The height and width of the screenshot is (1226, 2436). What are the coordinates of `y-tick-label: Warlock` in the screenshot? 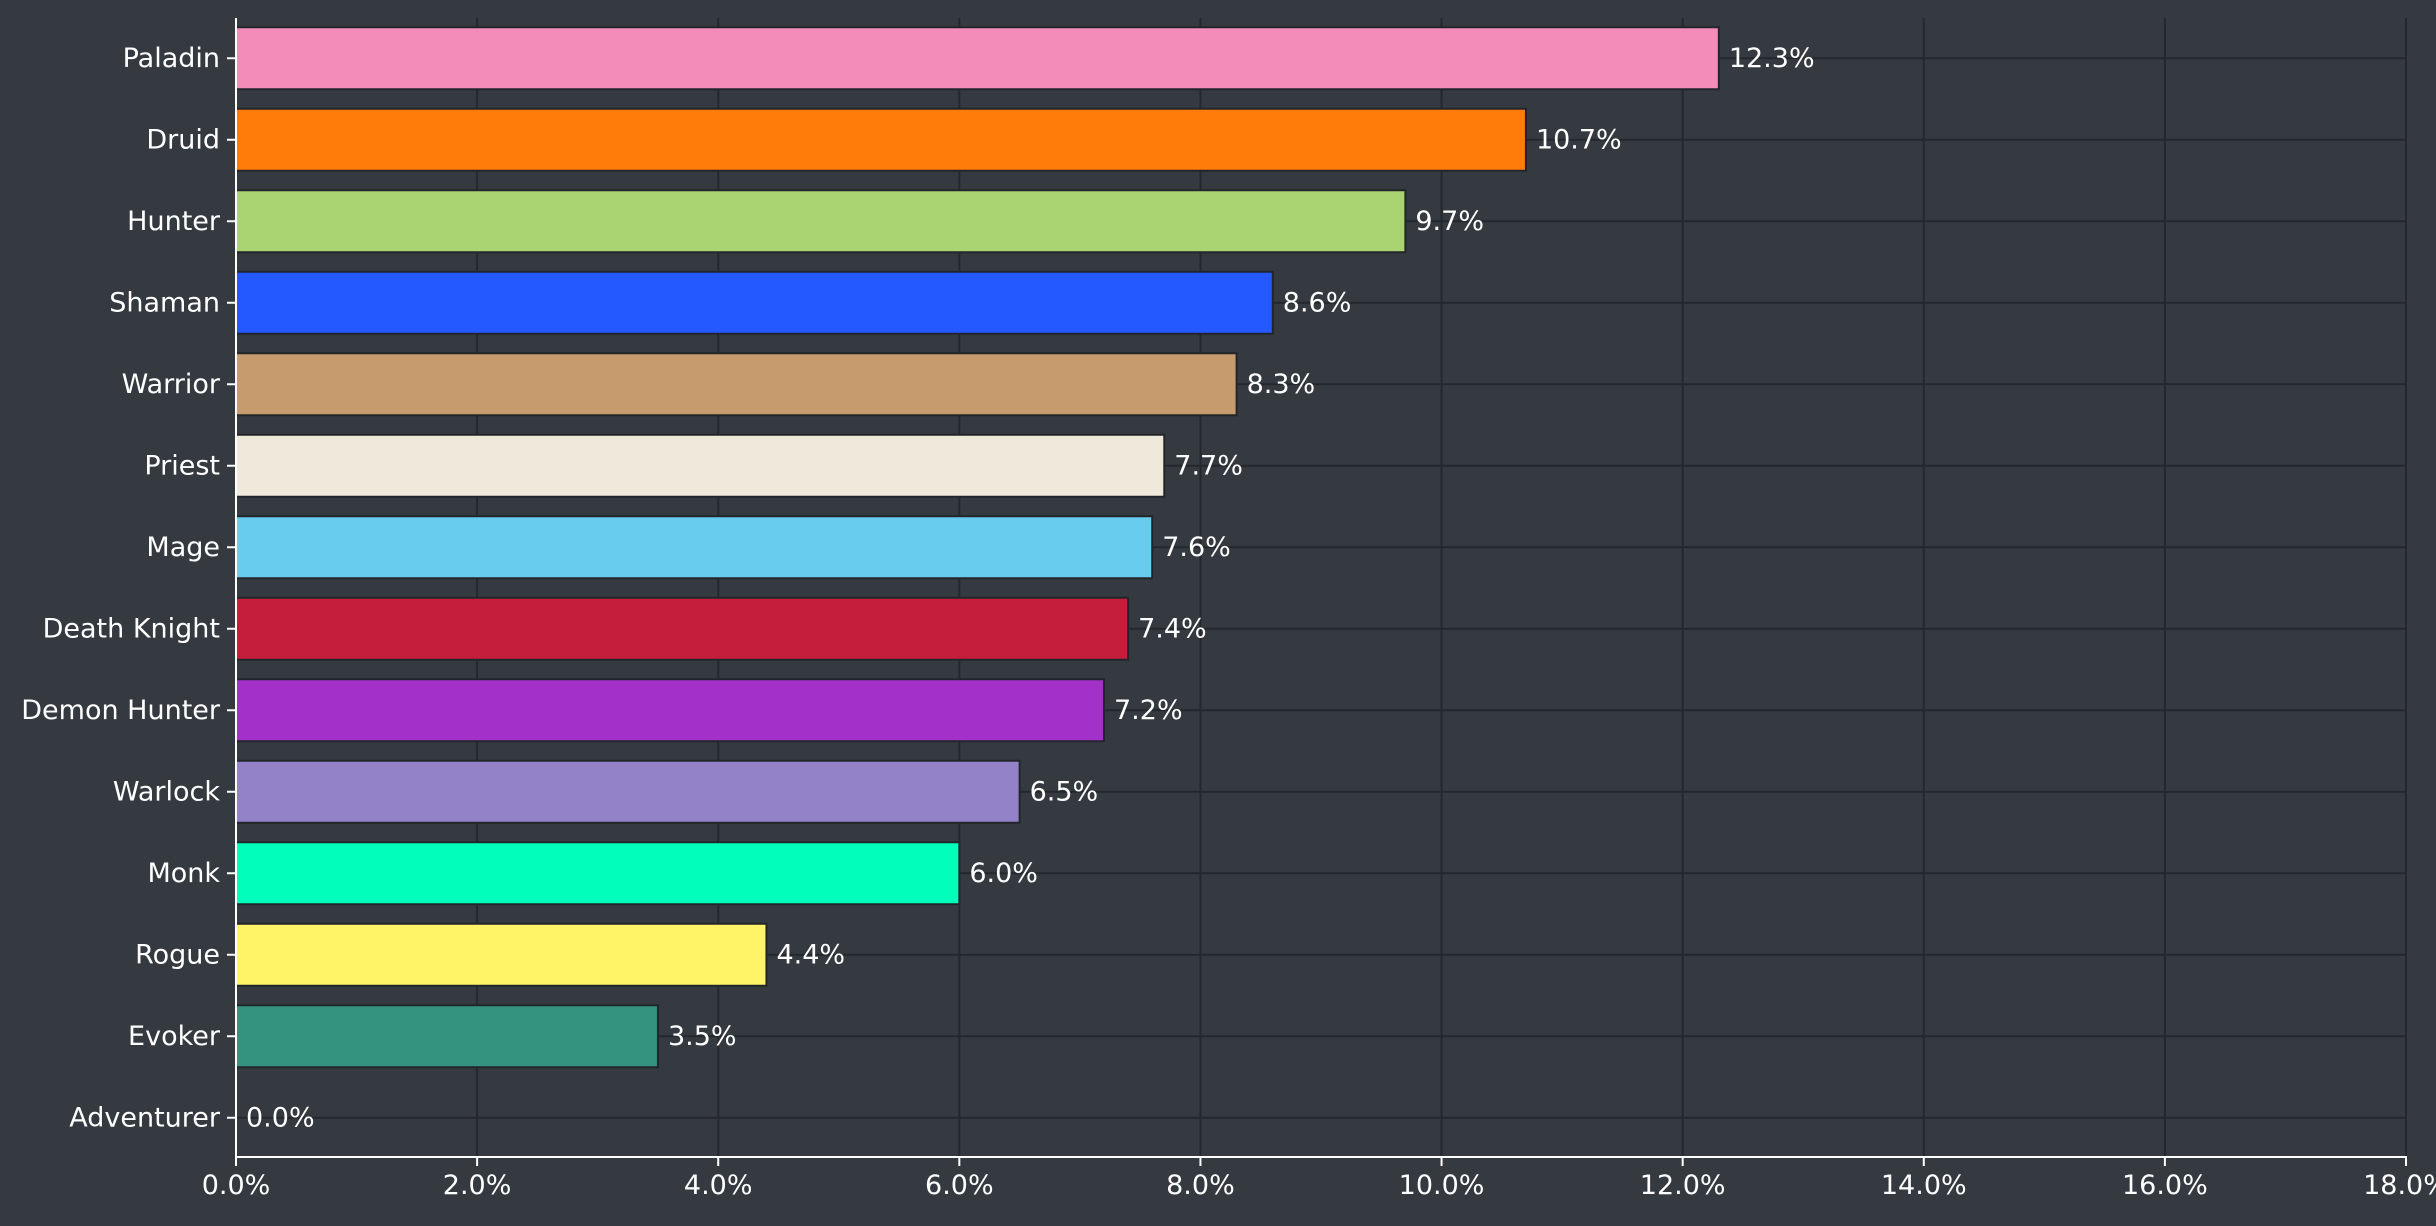 It's located at (166, 791).